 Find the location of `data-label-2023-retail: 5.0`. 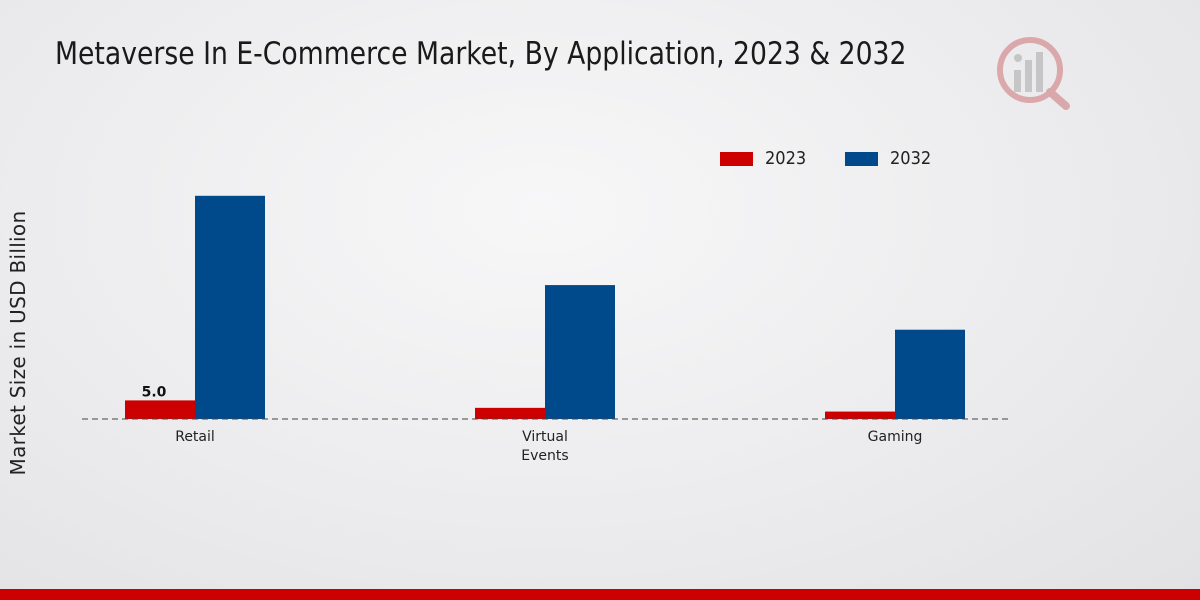

data-label-2023-retail: 5.0 is located at coordinates (154, 392).